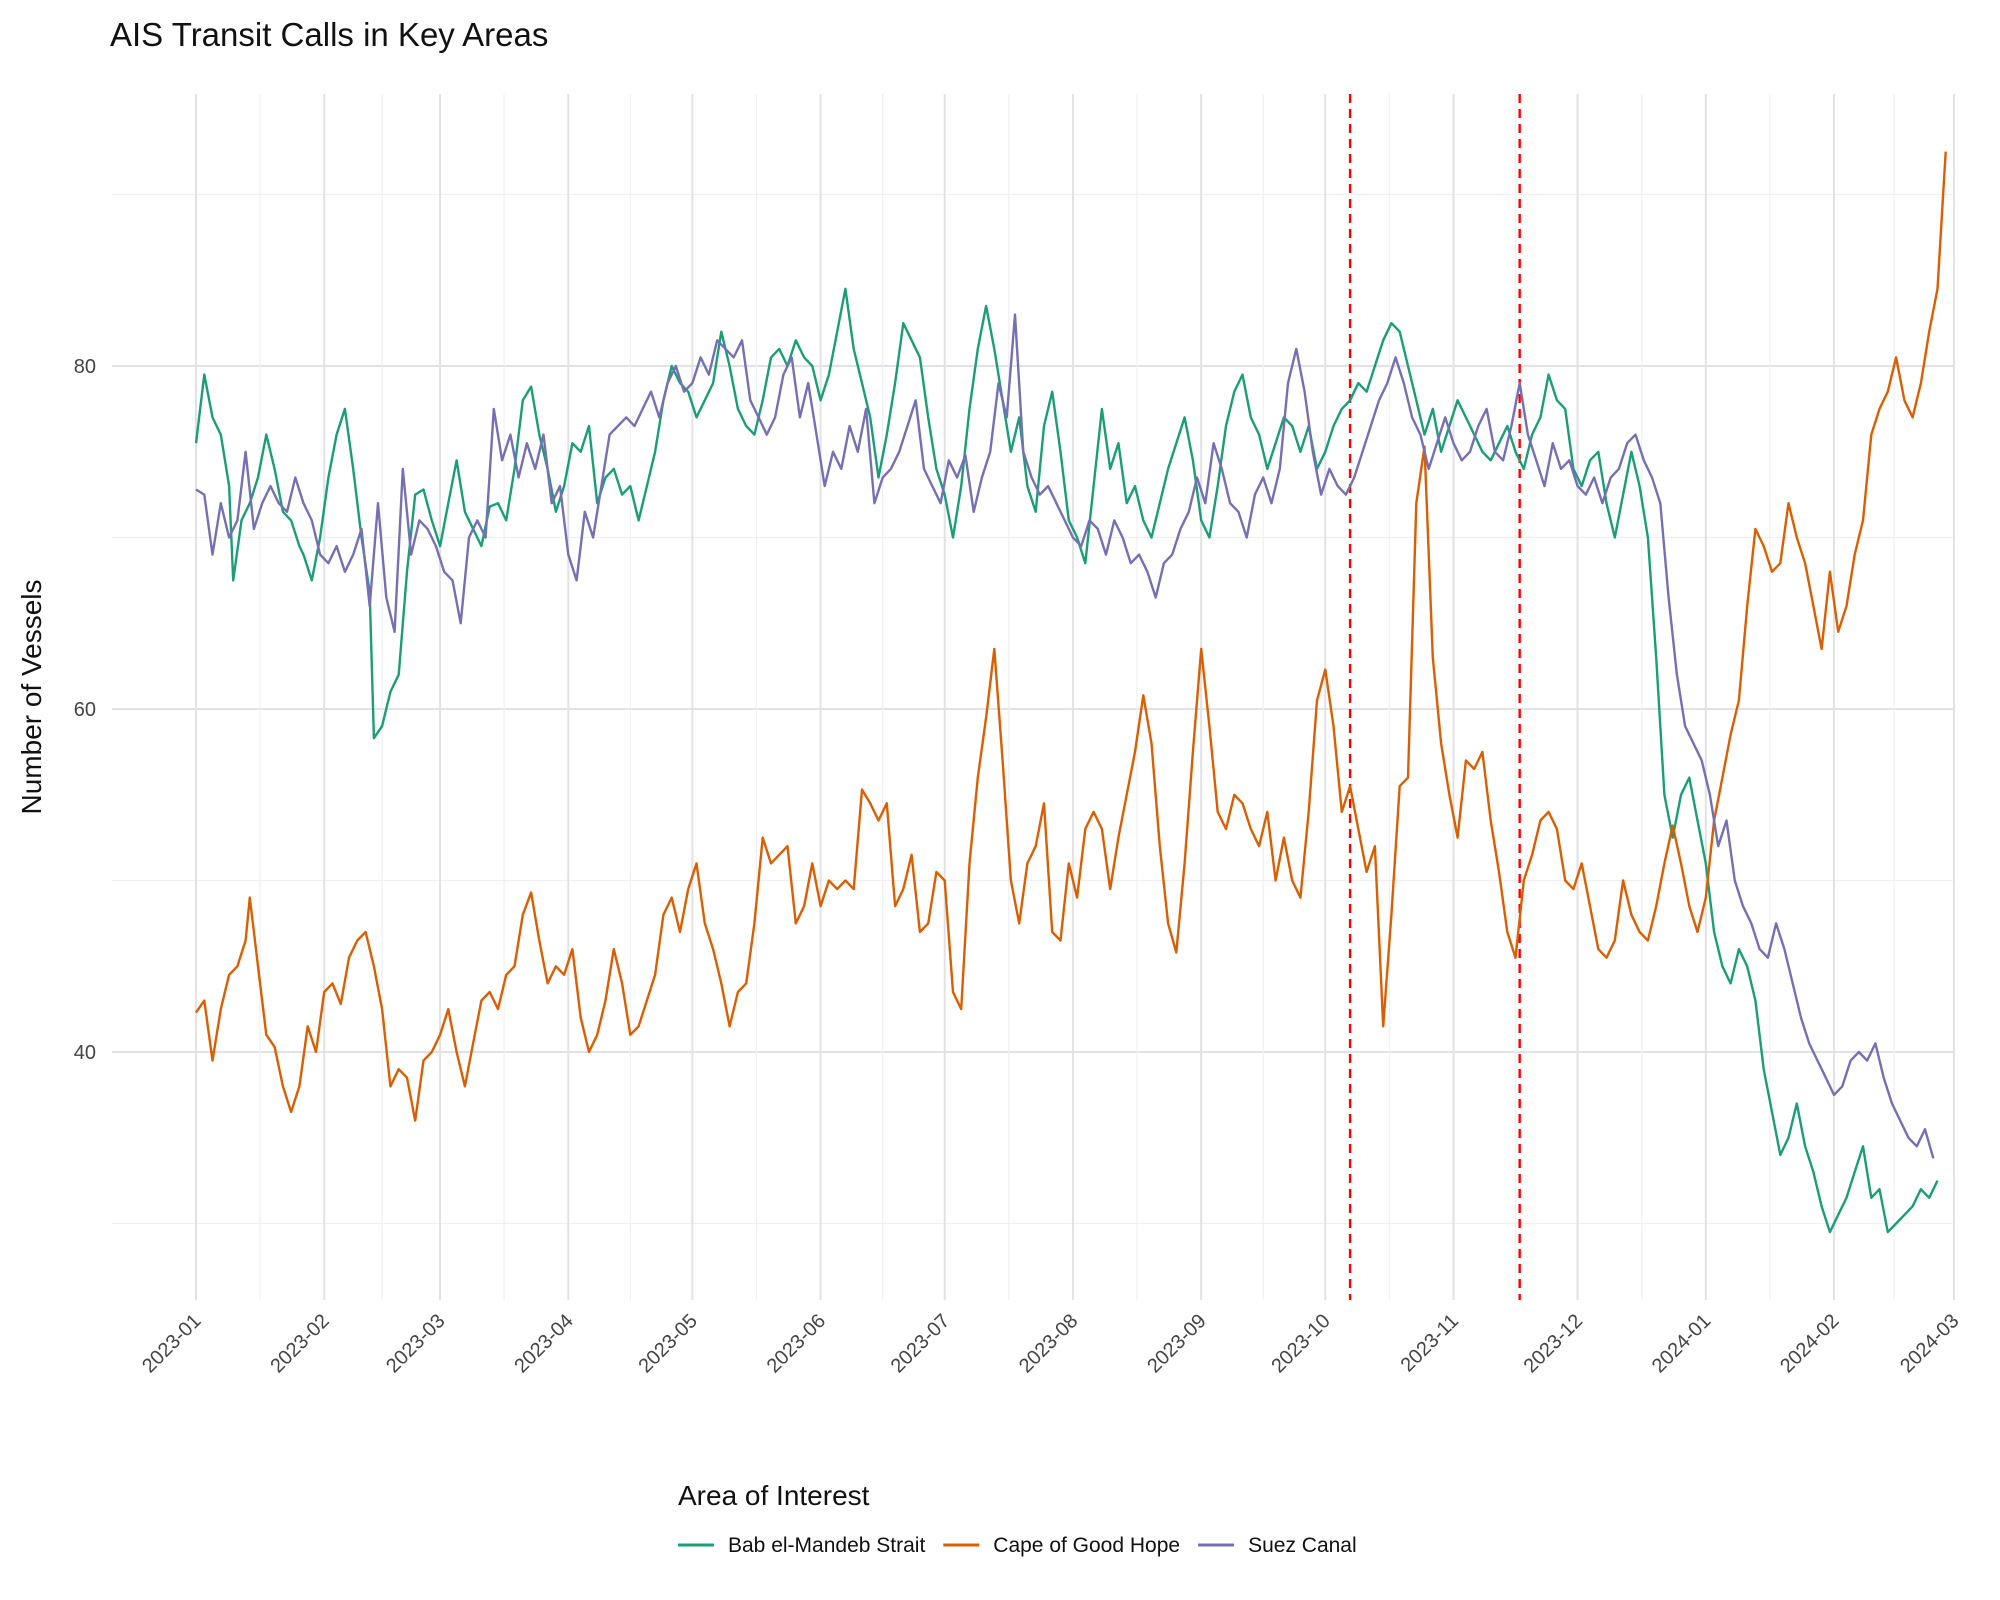  I want to click on chart-title: AIS Transit Calls in Key Areas, so click(329, 34).